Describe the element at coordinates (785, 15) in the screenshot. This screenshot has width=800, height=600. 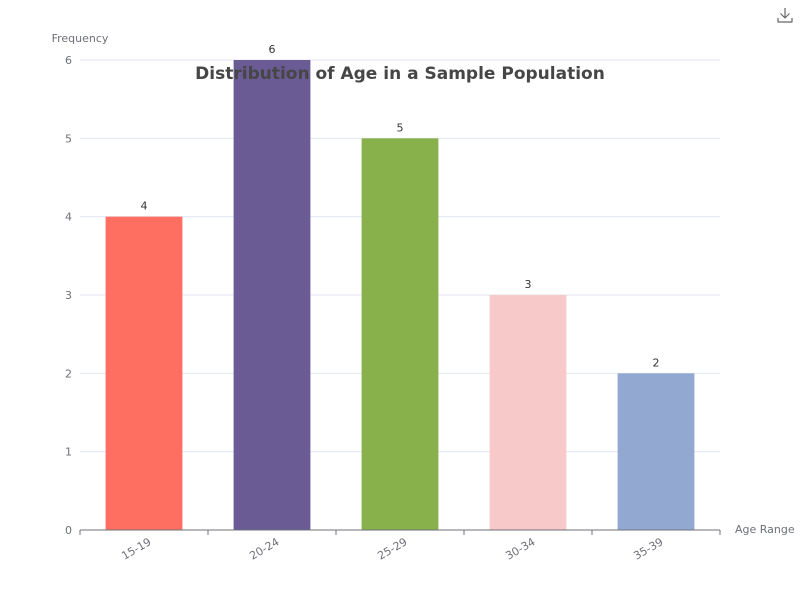
I see `download-icon` at that location.